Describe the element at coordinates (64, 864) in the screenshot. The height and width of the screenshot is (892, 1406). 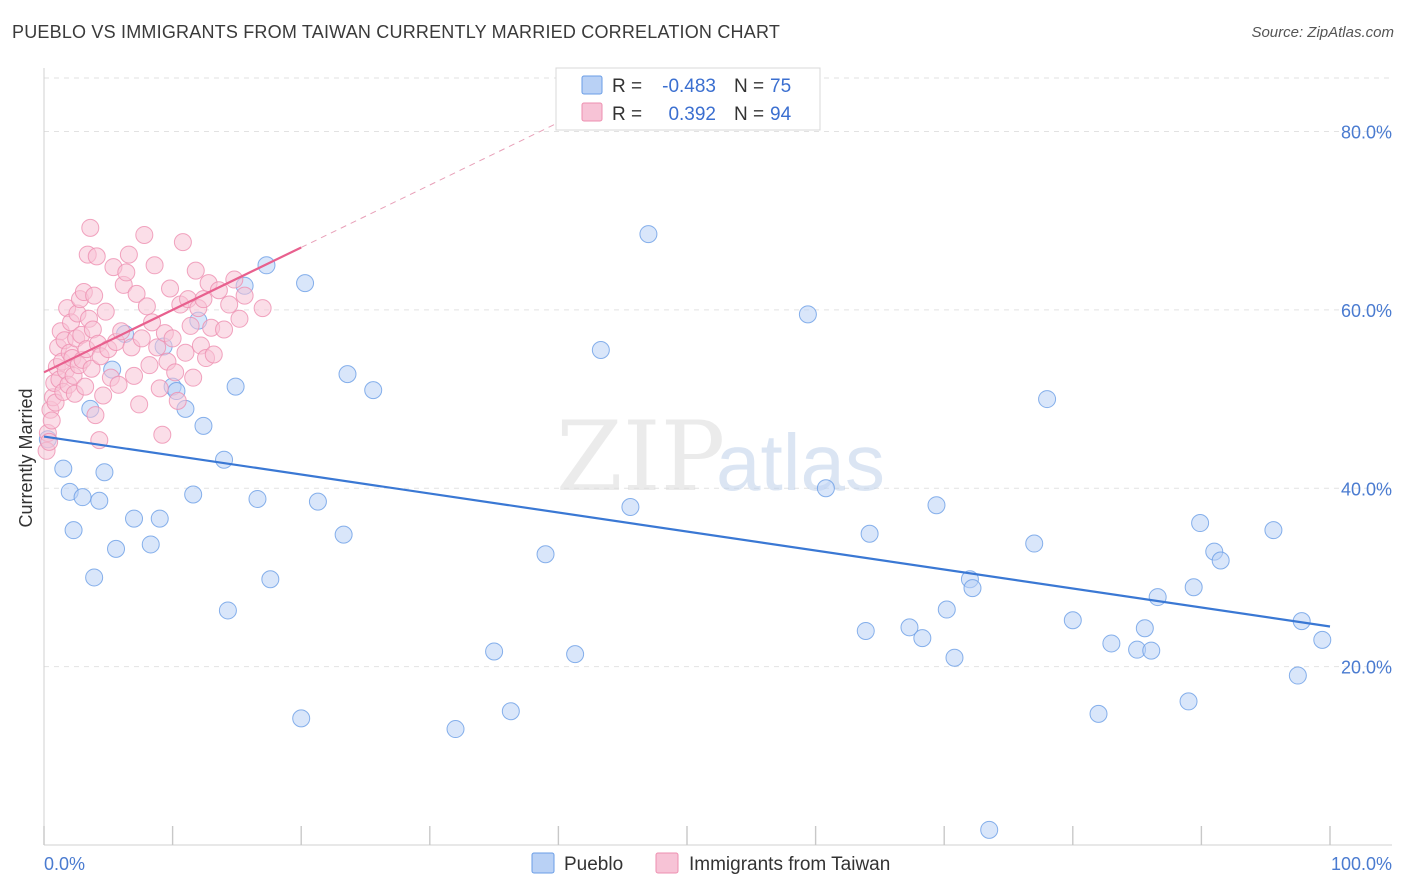
I see `x-tick-label-0: 0.0%` at that location.